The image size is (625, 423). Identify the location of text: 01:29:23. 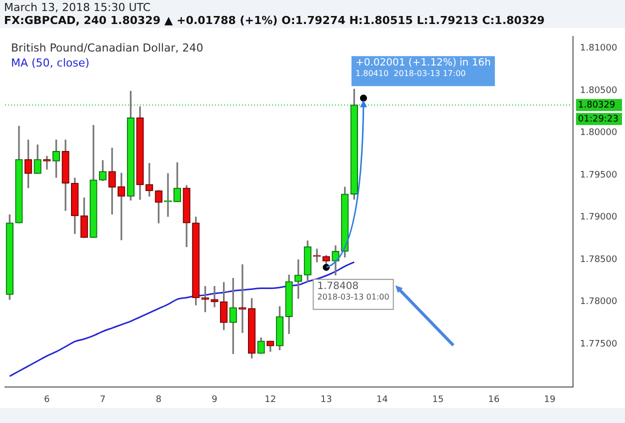
(598, 119).